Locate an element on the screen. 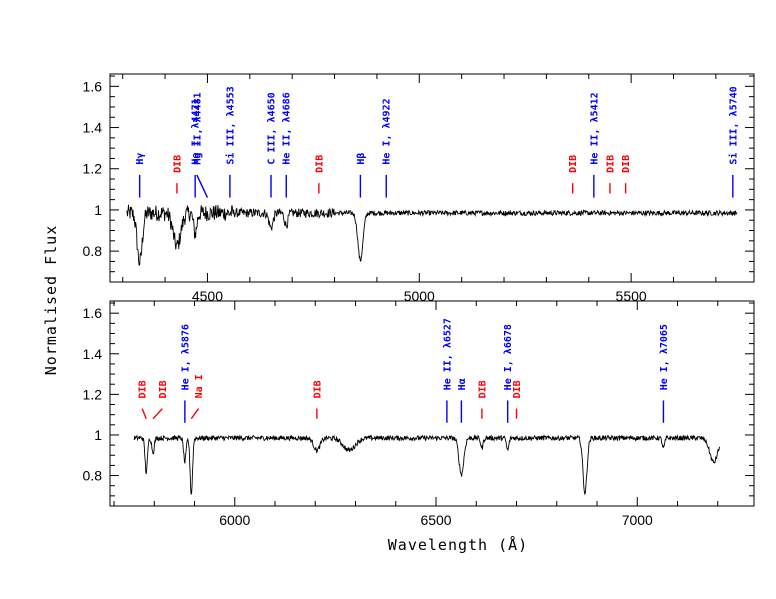 Image resolution: width=776 pixels, height=599 pixels. line-label: Si III, λ4553 is located at coordinates (230, 125).